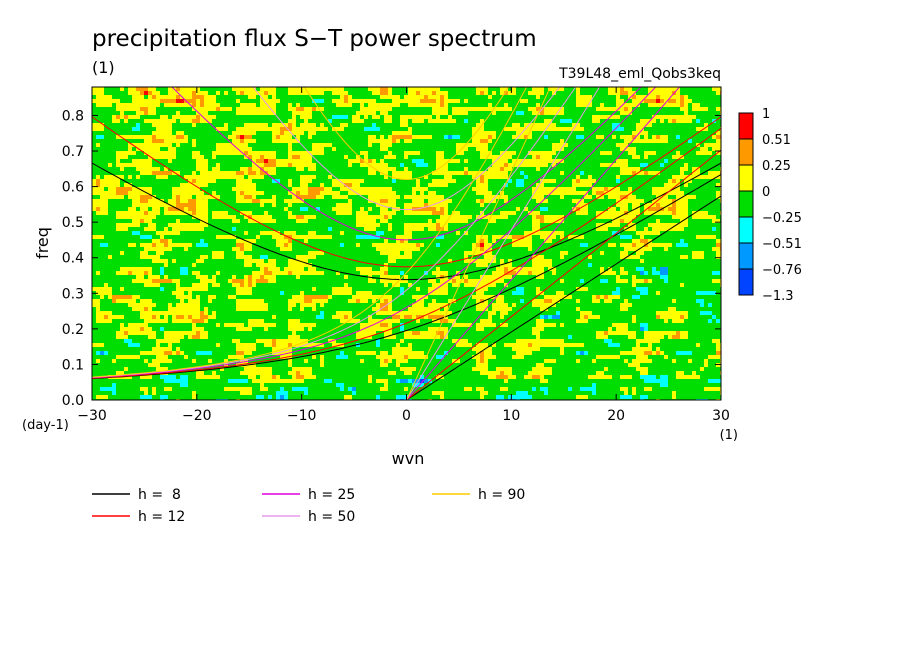 The width and height of the screenshot is (904, 654). Describe the element at coordinates (308, 506) in the screenshot. I see `legend: h = 8 h = 12 h = 25 h = 50 h = 90` at that location.